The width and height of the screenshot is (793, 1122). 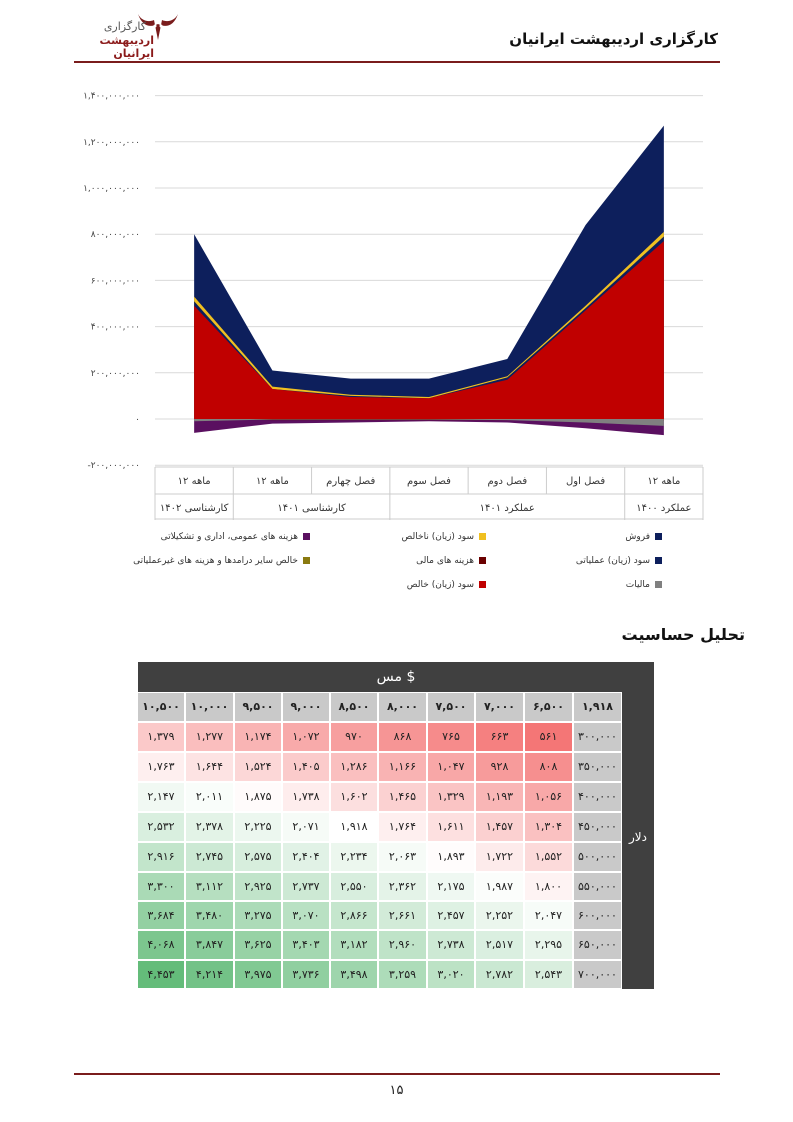 What do you see at coordinates (429, 427) in the screenshot?
I see `admin-expense-area` at bounding box center [429, 427].